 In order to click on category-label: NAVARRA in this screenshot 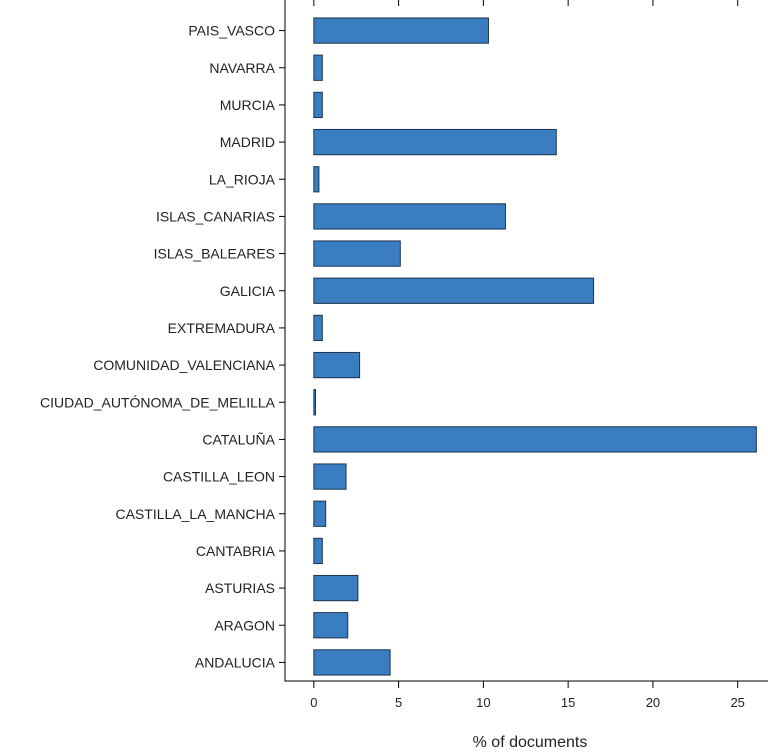, I will do `click(242, 68)`.